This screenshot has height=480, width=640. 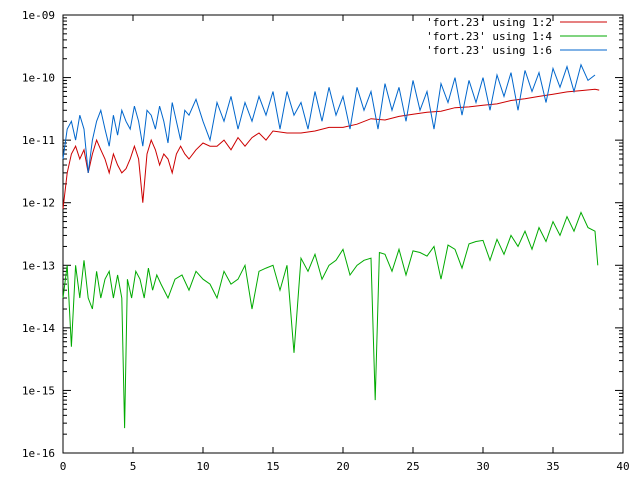 I want to click on legend-label-1: 'fort.23' using 1:2, so click(x=489, y=22).